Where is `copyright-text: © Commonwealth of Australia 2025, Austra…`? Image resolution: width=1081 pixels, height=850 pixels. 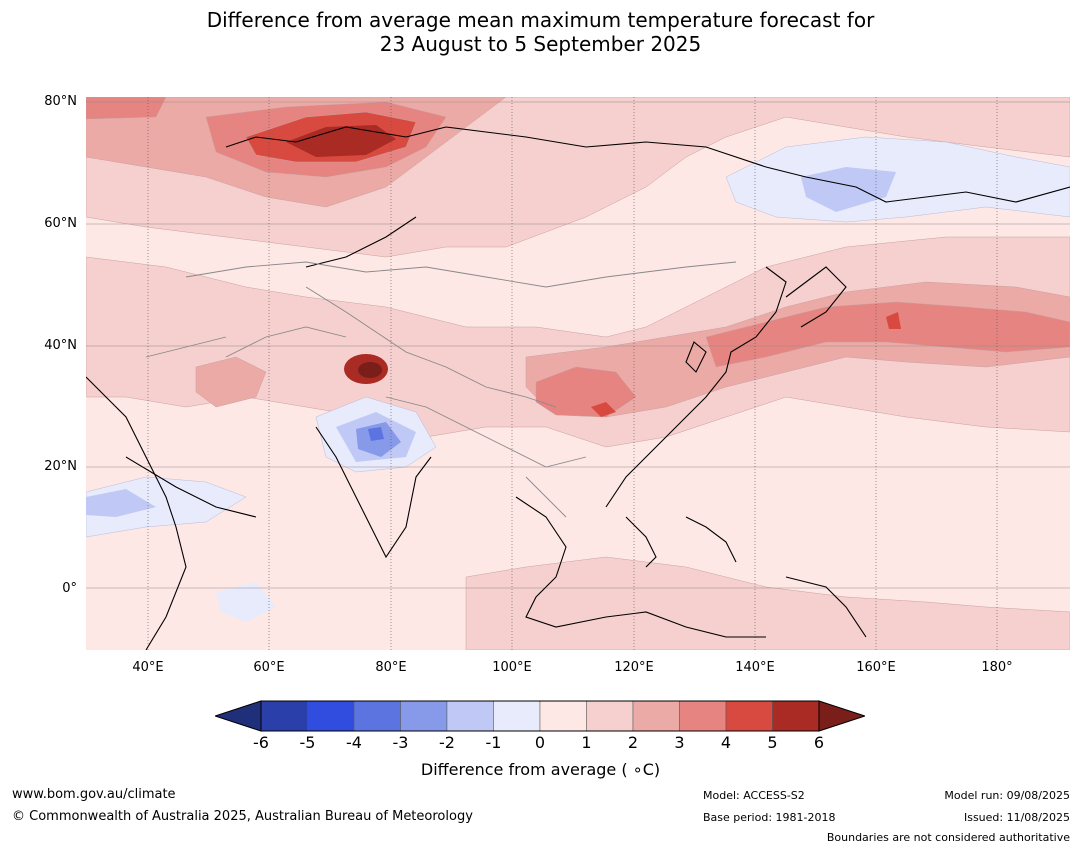
copyright-text: © Commonwealth of Australia 2025, Austra… is located at coordinates (242, 816).